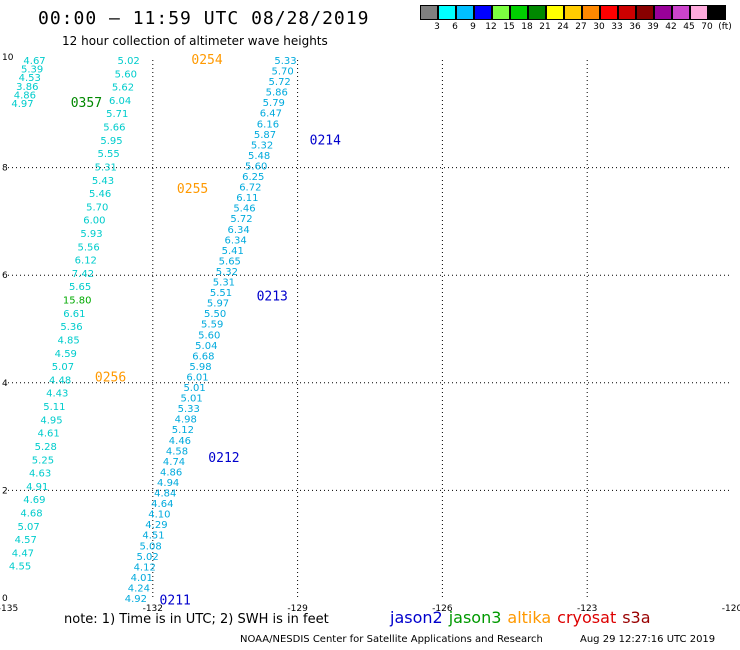  I want to click on lon-tick-label: -129, so click(297, 609).